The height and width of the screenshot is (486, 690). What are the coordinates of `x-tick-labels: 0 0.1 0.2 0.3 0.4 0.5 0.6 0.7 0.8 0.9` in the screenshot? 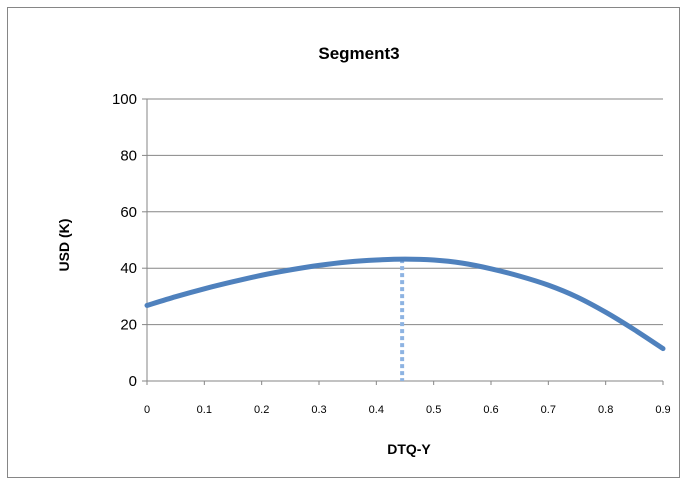 It's located at (407, 410).